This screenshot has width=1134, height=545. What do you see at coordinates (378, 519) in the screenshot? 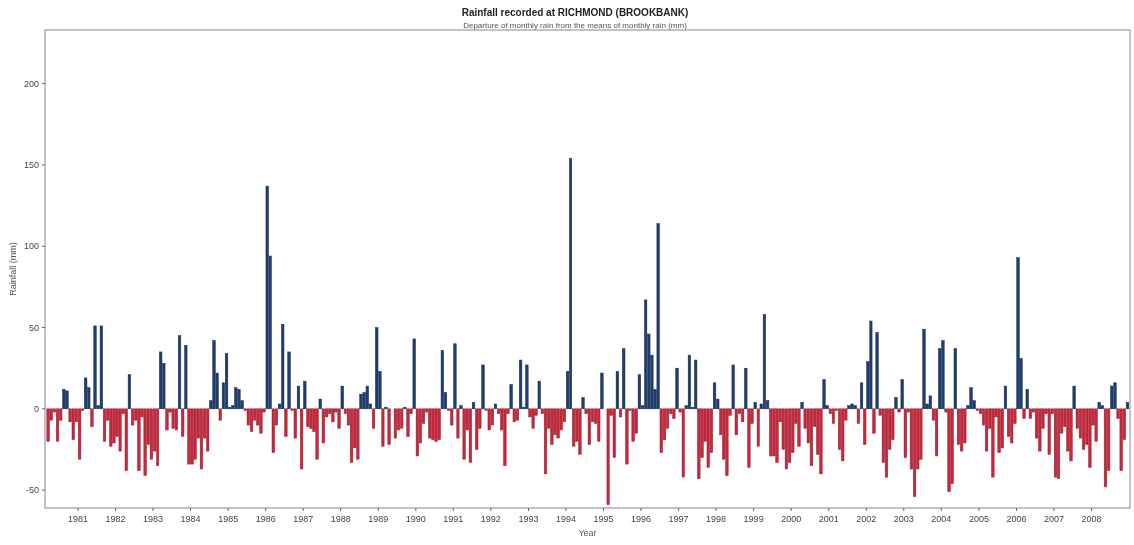
I see `x-tick-label: 1989` at bounding box center [378, 519].